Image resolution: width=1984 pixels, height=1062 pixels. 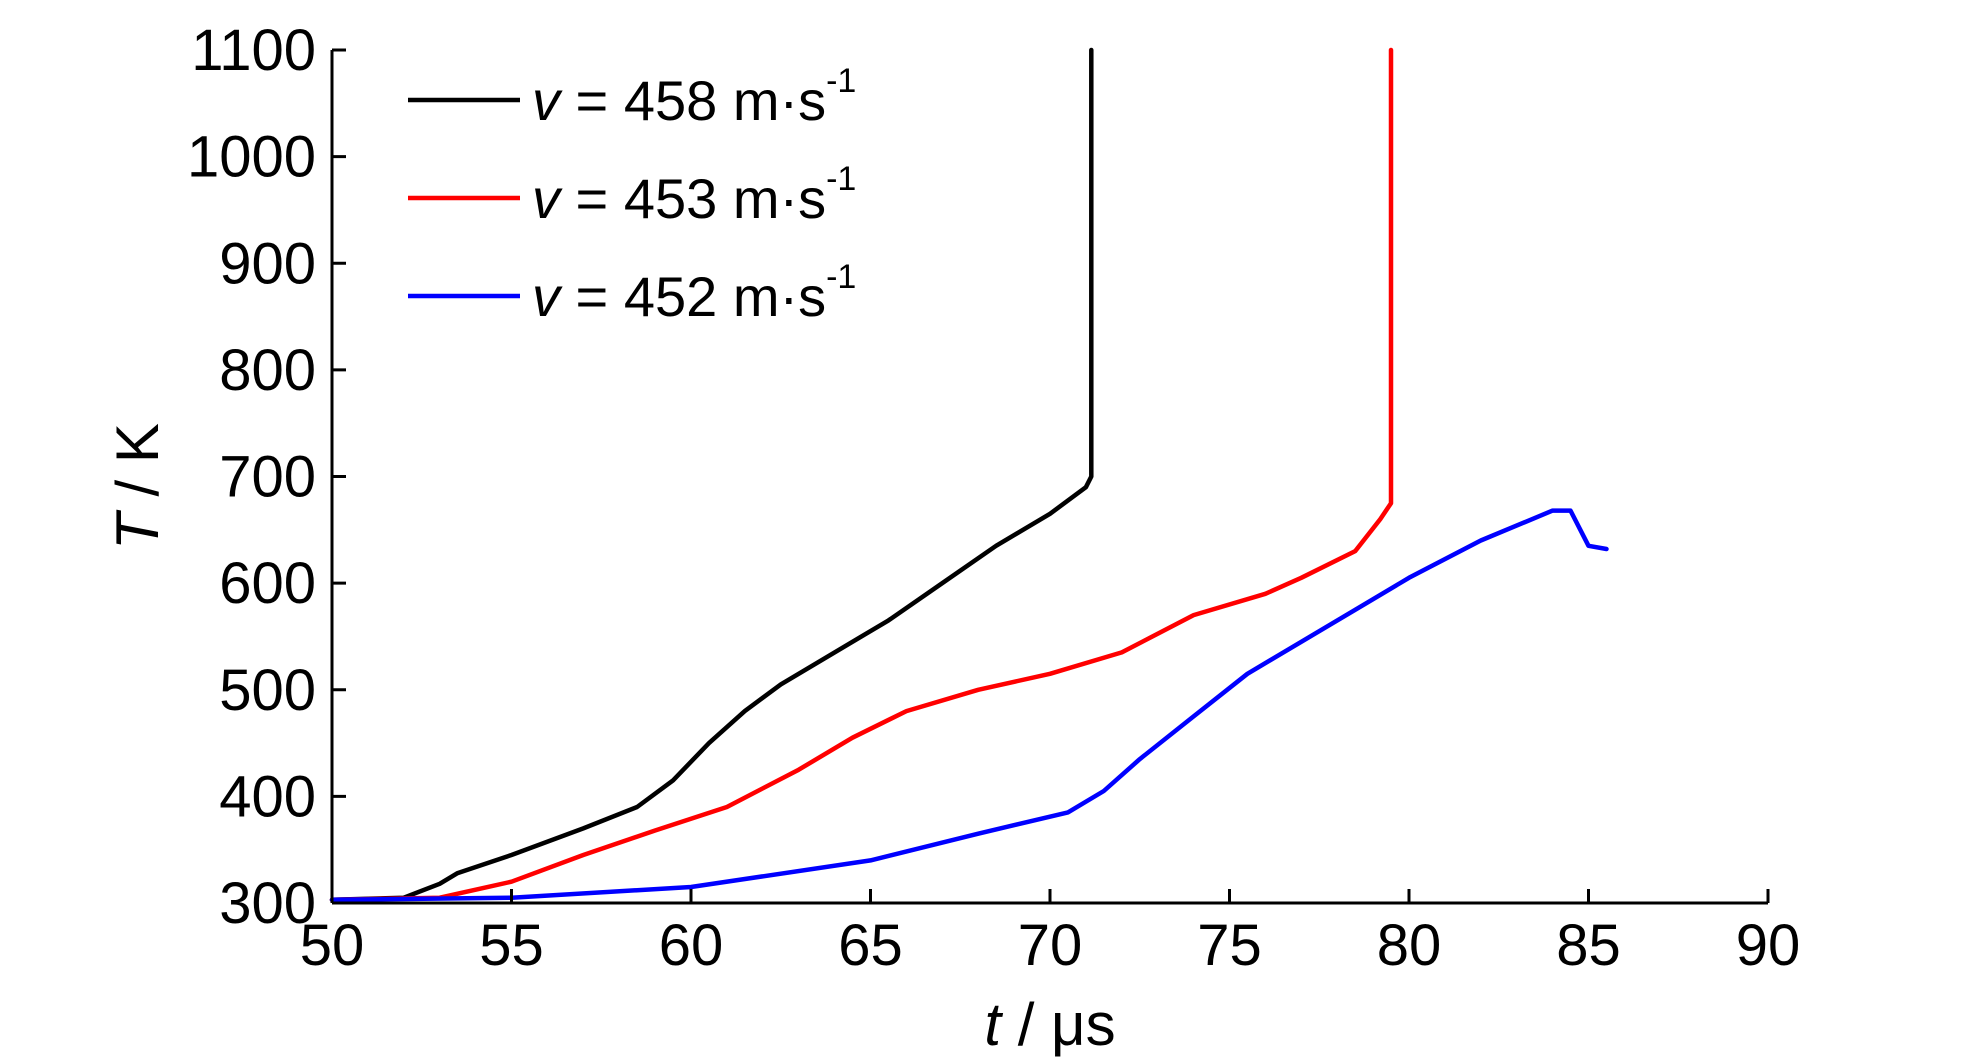 I want to click on y-tick-label: 1100, so click(x=253, y=50).